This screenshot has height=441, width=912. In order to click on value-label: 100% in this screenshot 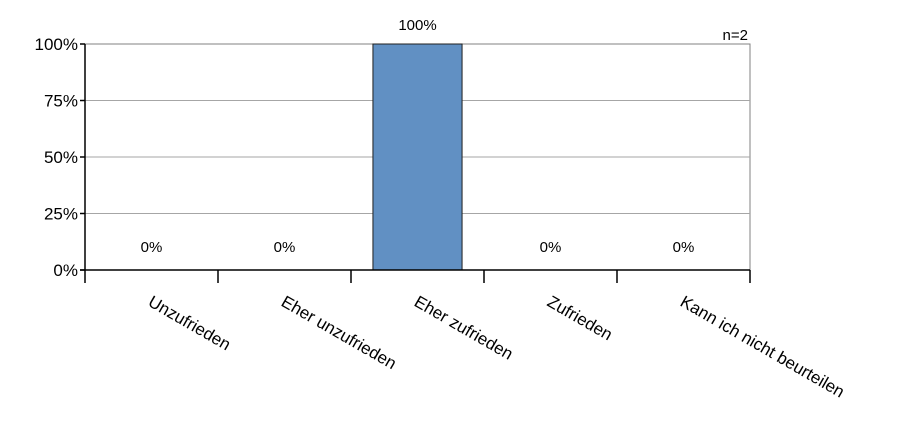, I will do `click(417, 25)`.